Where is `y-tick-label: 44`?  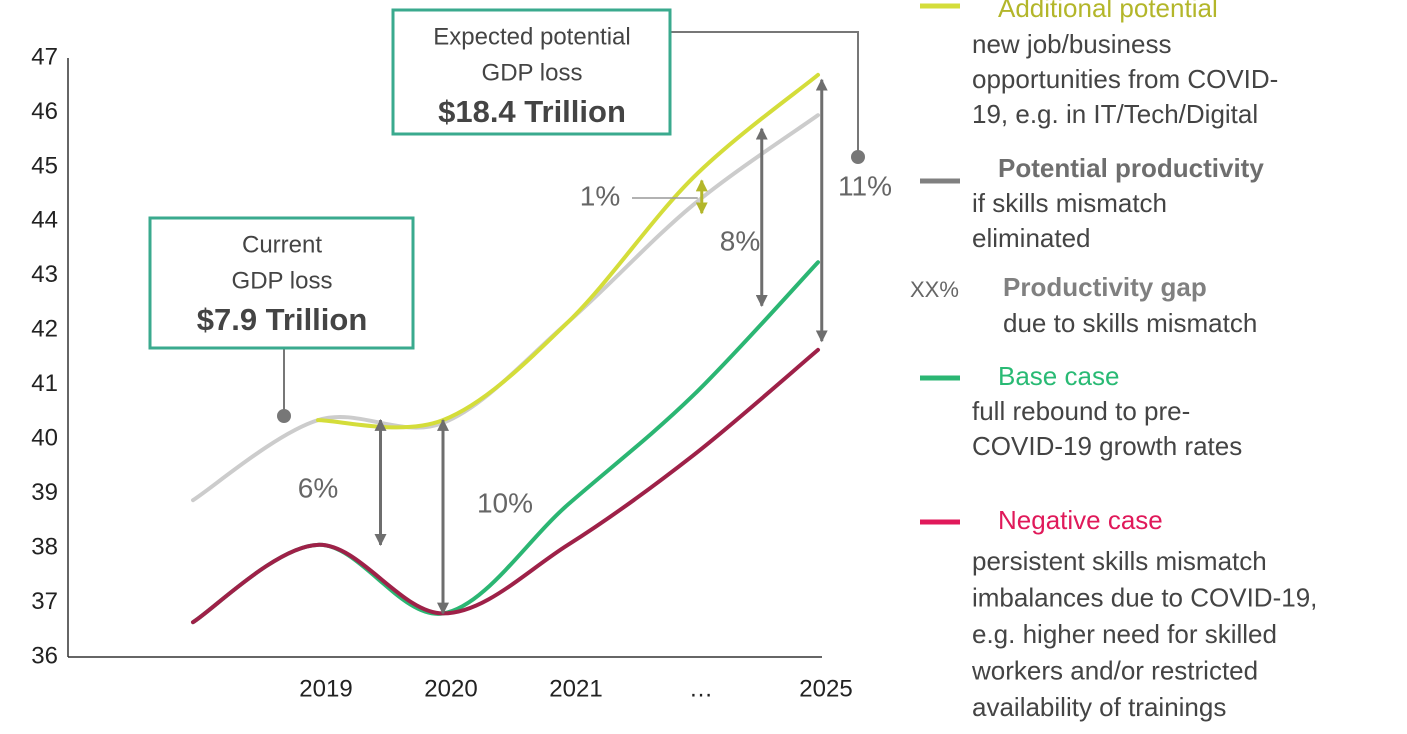
y-tick-label: 44 is located at coordinates (44, 220).